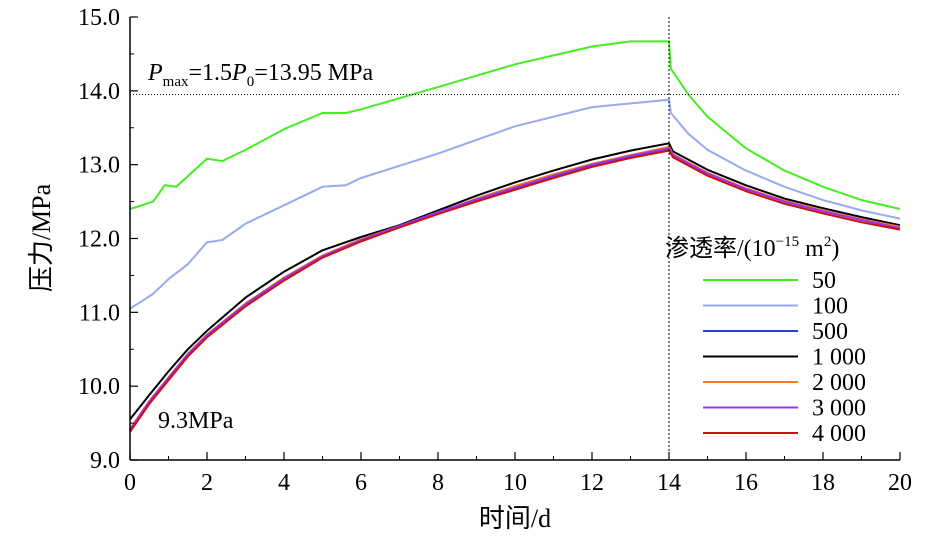 Image resolution: width=945 pixels, height=540 pixels. Describe the element at coordinates (260, 75) in the screenshot. I see `pmax-annotation: Pmax=1.5P0=13.95 MPa` at that location.